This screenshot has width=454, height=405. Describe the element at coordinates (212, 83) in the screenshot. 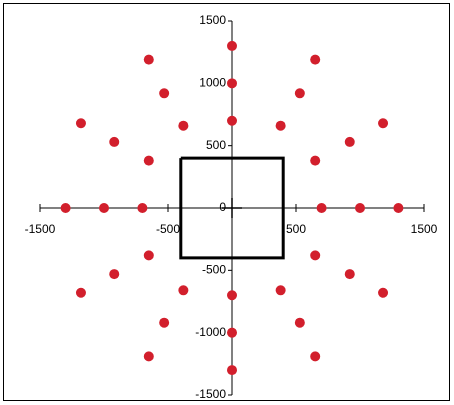

I see `y-tick-label: 1000` at that location.